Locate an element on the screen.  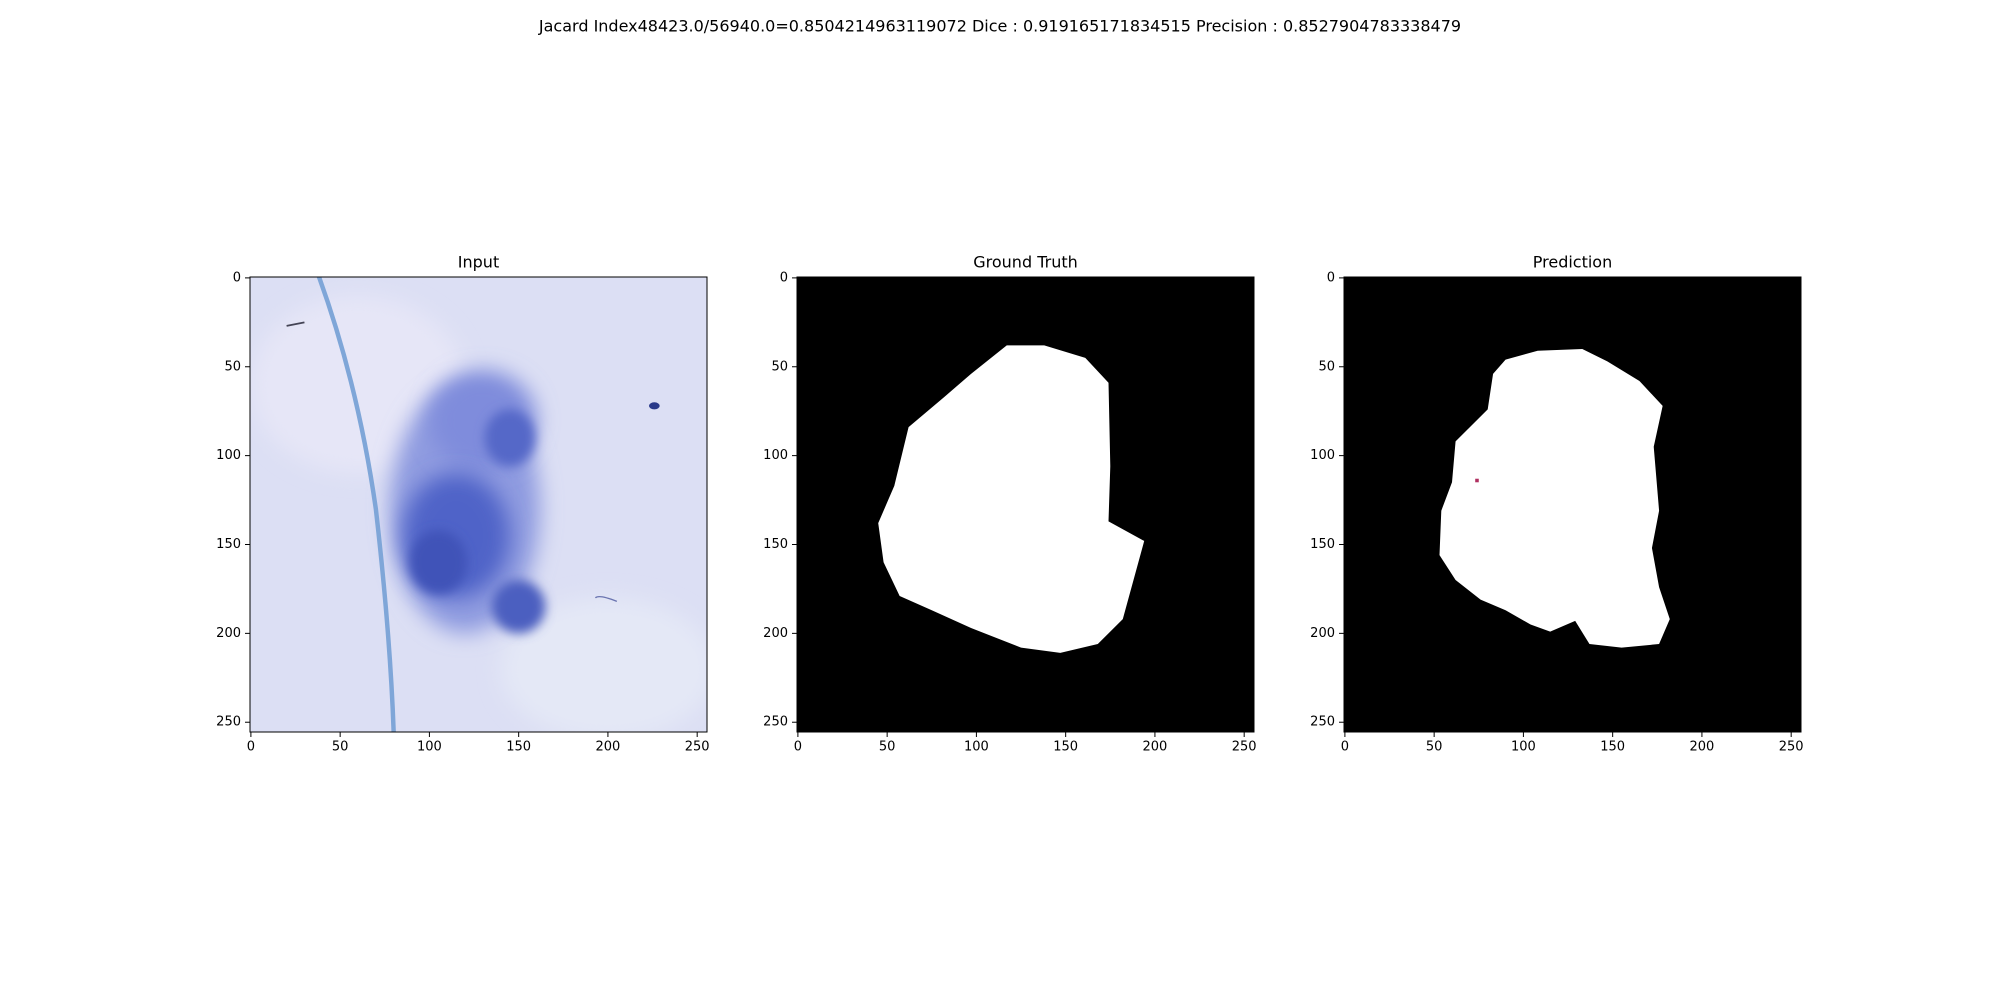
ground-truth-image is located at coordinates (1025, 504).